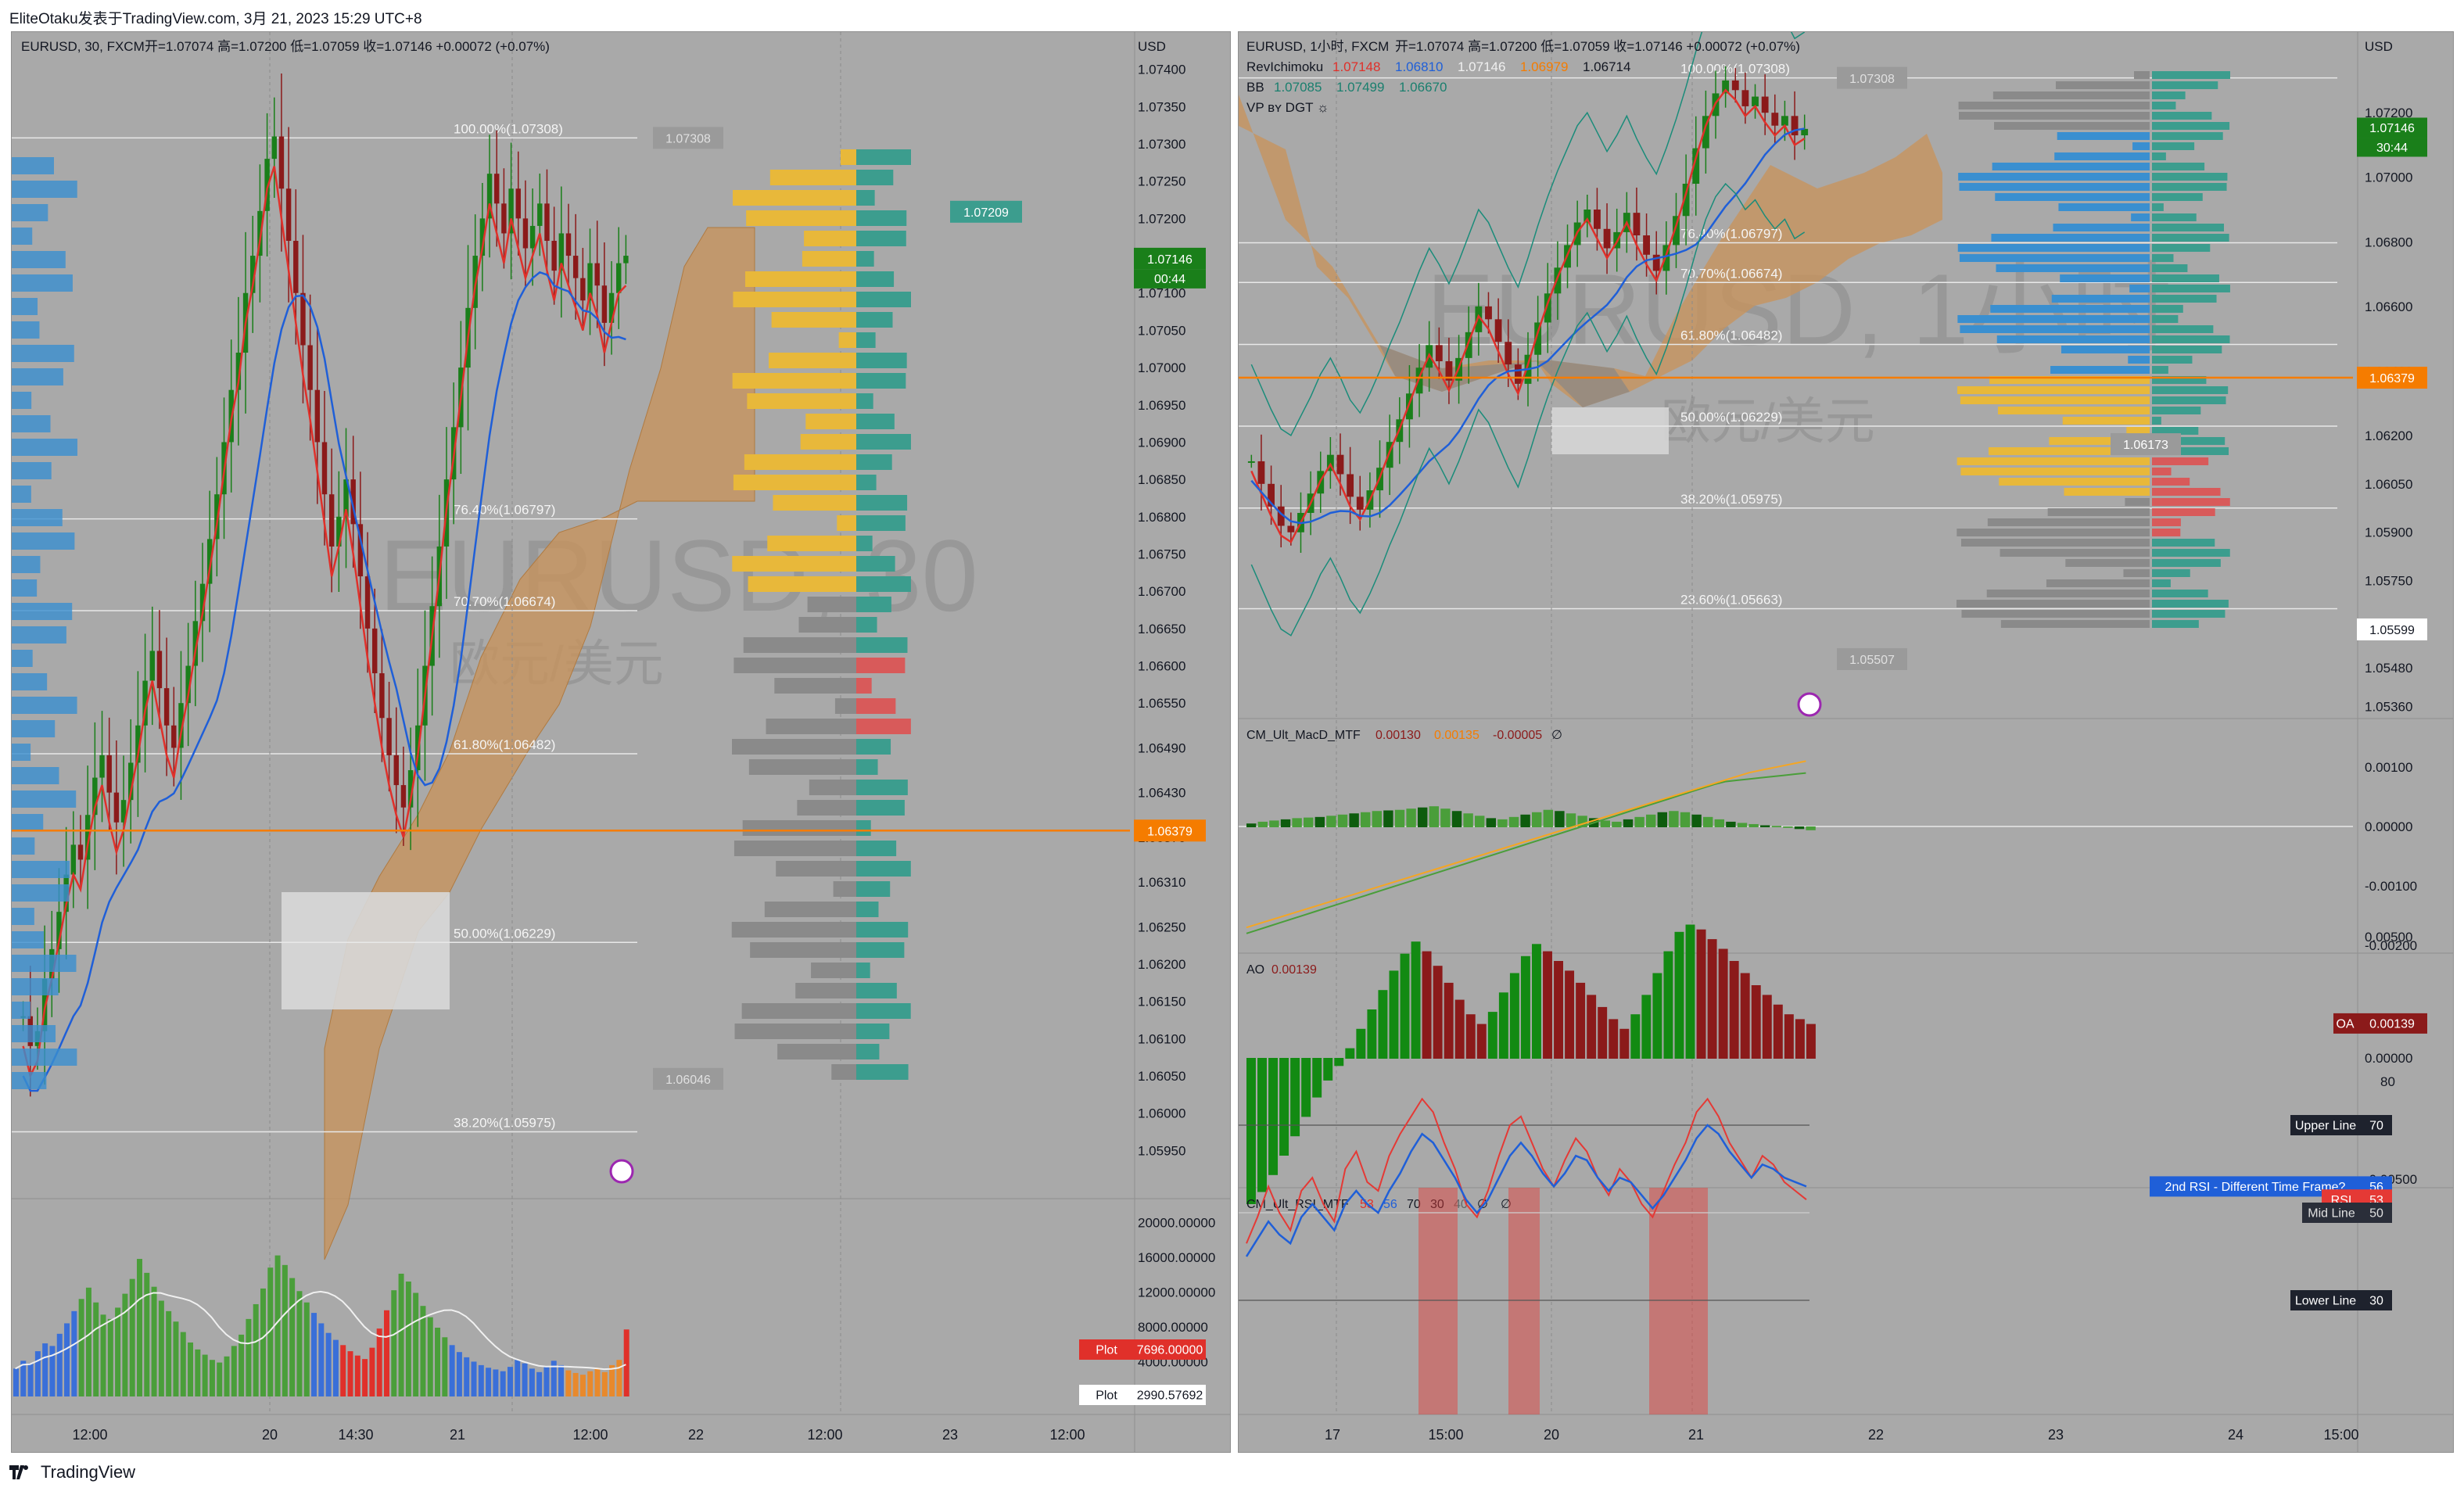 The width and height of the screenshot is (2464, 1495). Describe the element at coordinates (2392, 128) in the screenshot. I see `current-price-badge: 1.07146` at that location.